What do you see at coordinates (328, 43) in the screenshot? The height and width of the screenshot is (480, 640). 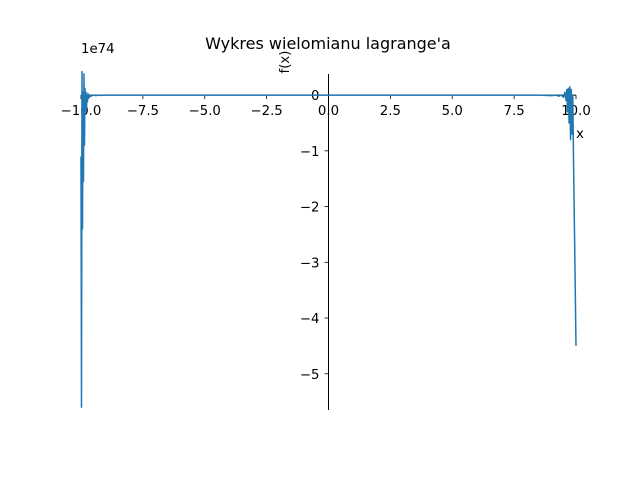 I see `chart-title: Wykres wielomianu lagrange'a` at bounding box center [328, 43].